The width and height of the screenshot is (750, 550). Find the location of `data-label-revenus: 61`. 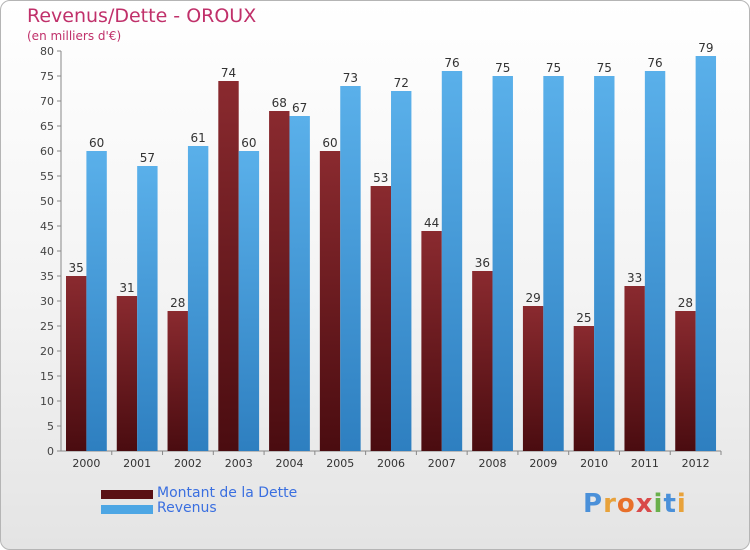

data-label-revenus: 61 is located at coordinates (197, 138).